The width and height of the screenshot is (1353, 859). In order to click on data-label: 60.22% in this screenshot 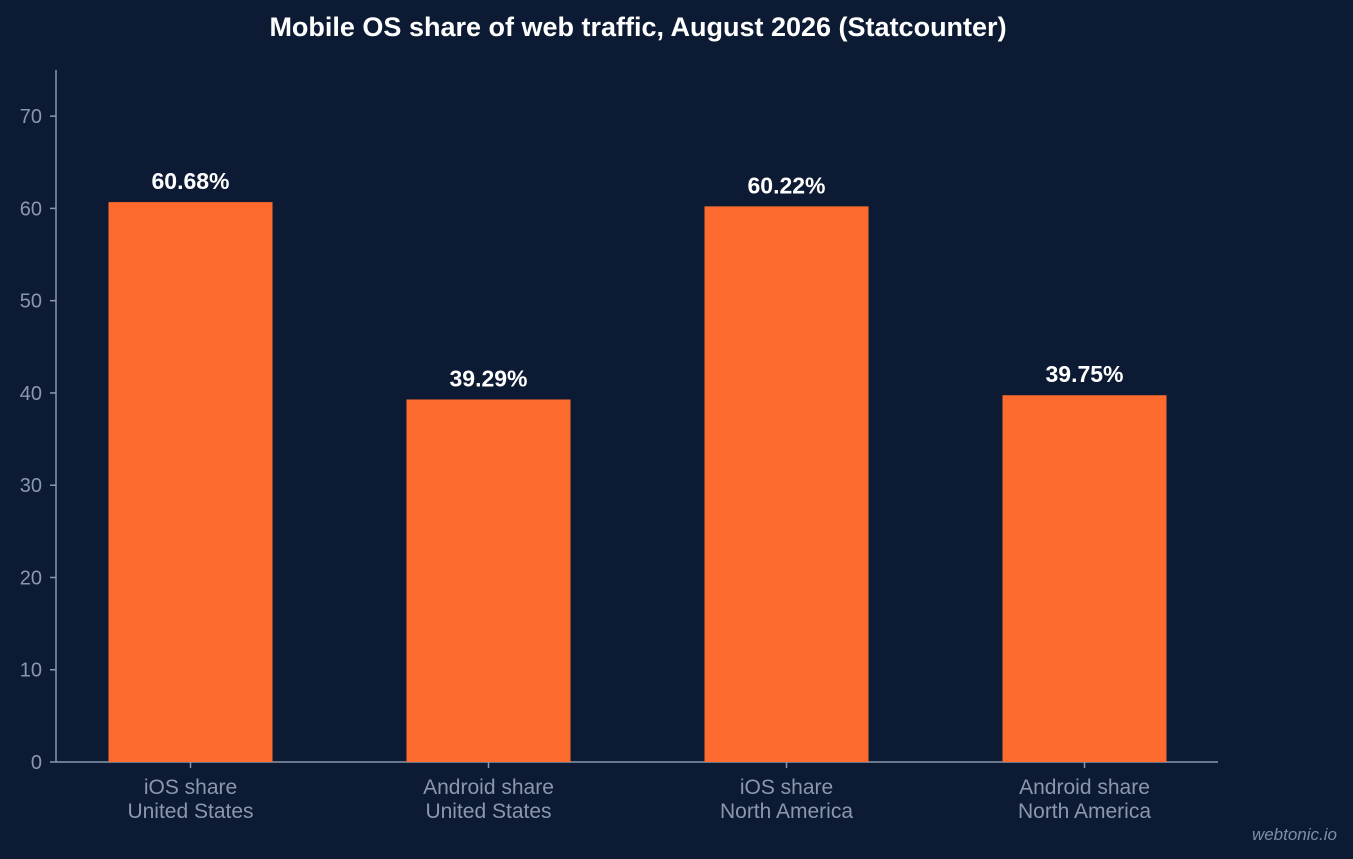, I will do `click(786, 185)`.